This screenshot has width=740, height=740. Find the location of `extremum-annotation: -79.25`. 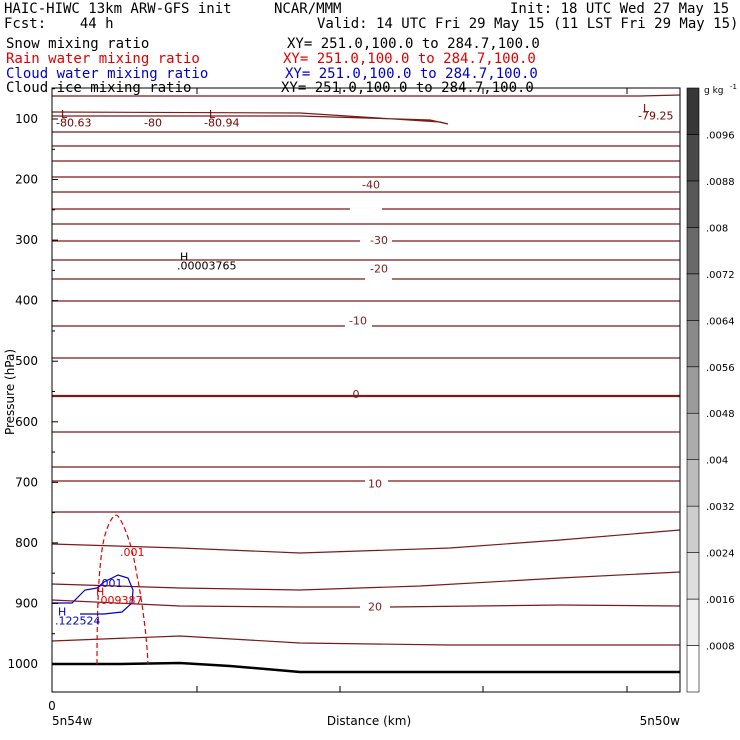

extremum-annotation: -79.25 is located at coordinates (655, 115).